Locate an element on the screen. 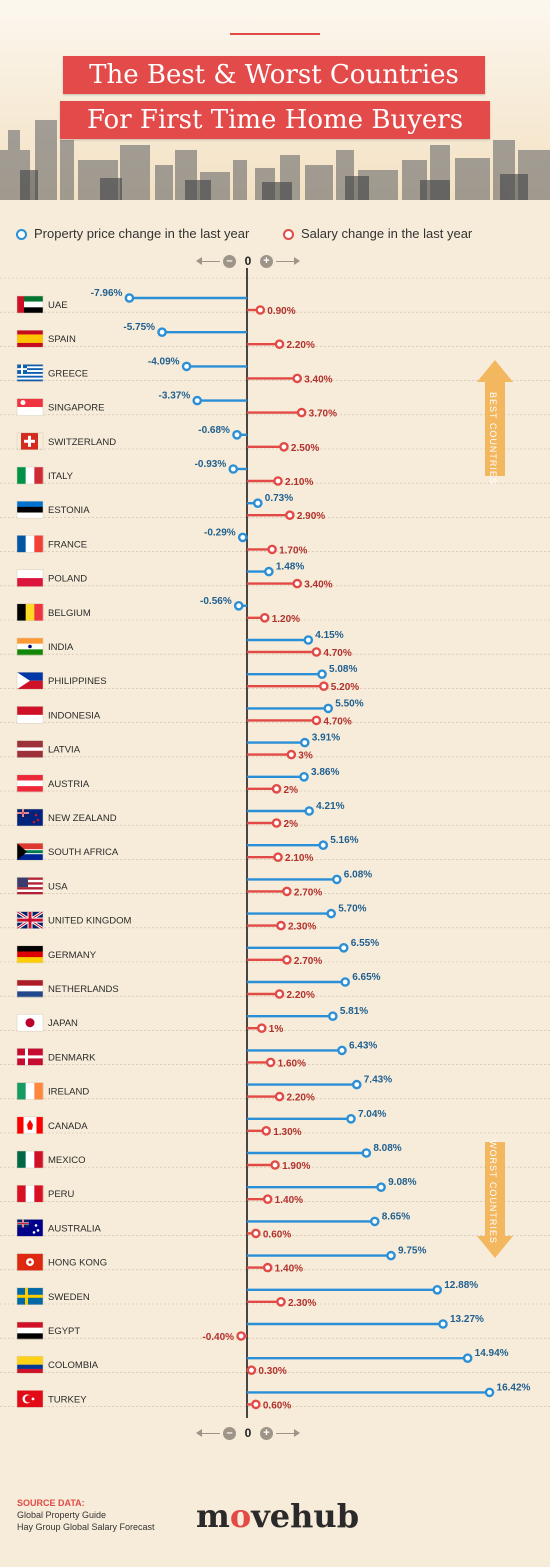  australia-flag-icon is located at coordinates (30, 1228).